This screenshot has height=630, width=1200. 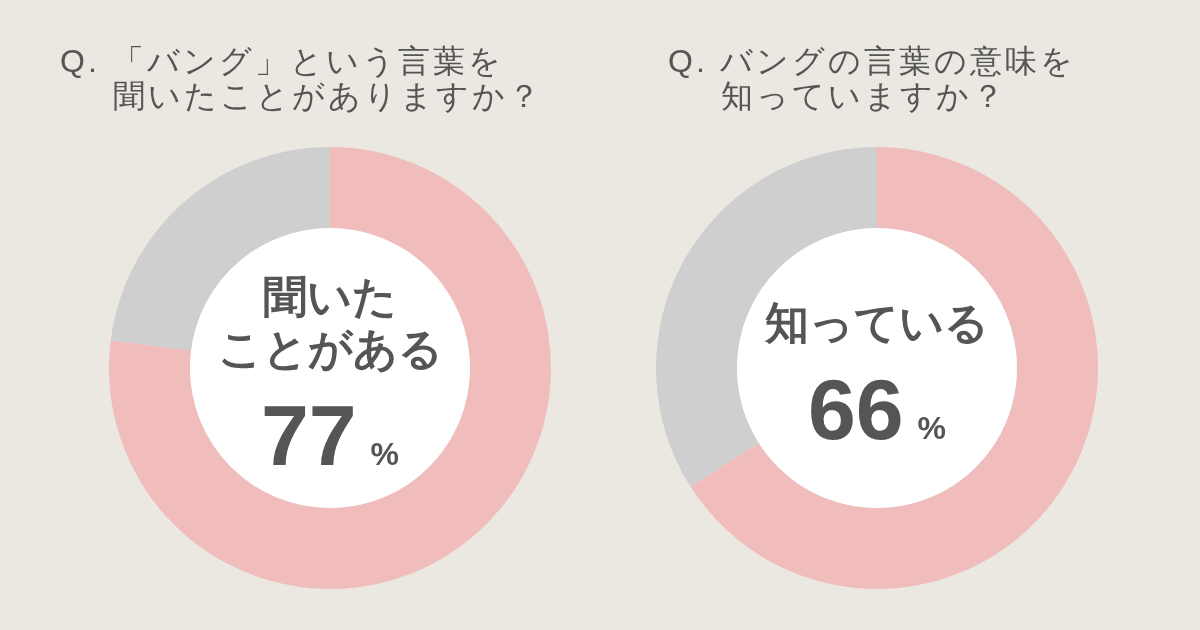 I want to click on chart-title: Q. バングの言葉の意味を知っていますか？, so click(x=872, y=78).